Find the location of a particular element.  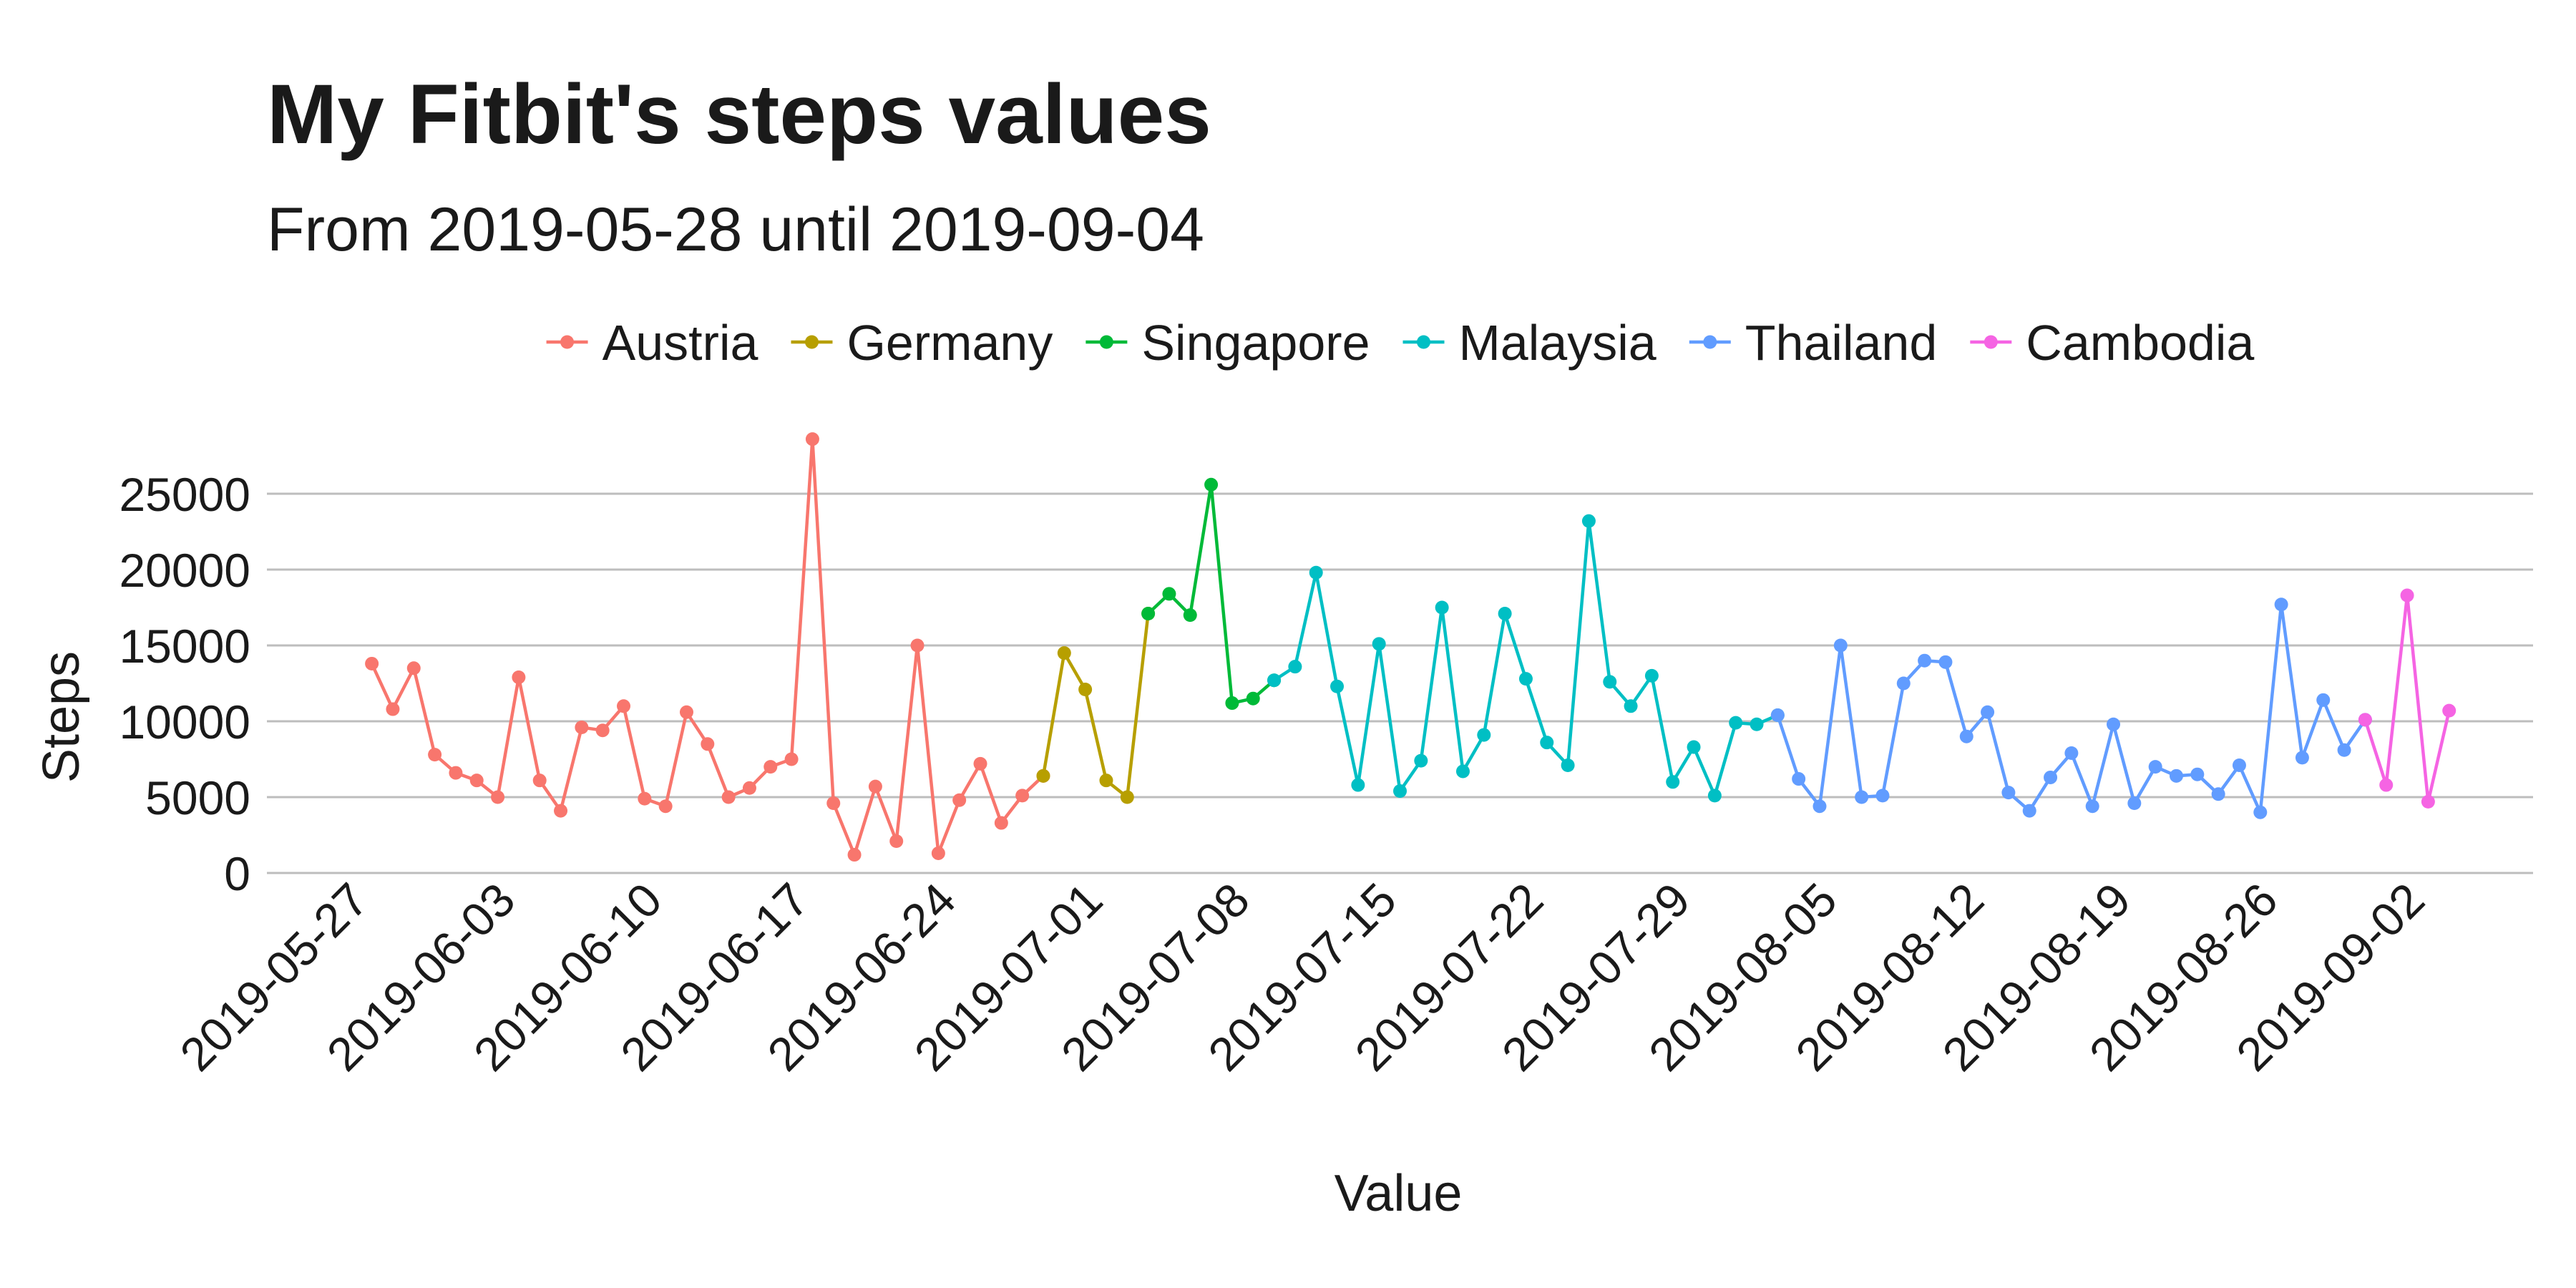

legend-label: Singapore is located at coordinates (1255, 343).